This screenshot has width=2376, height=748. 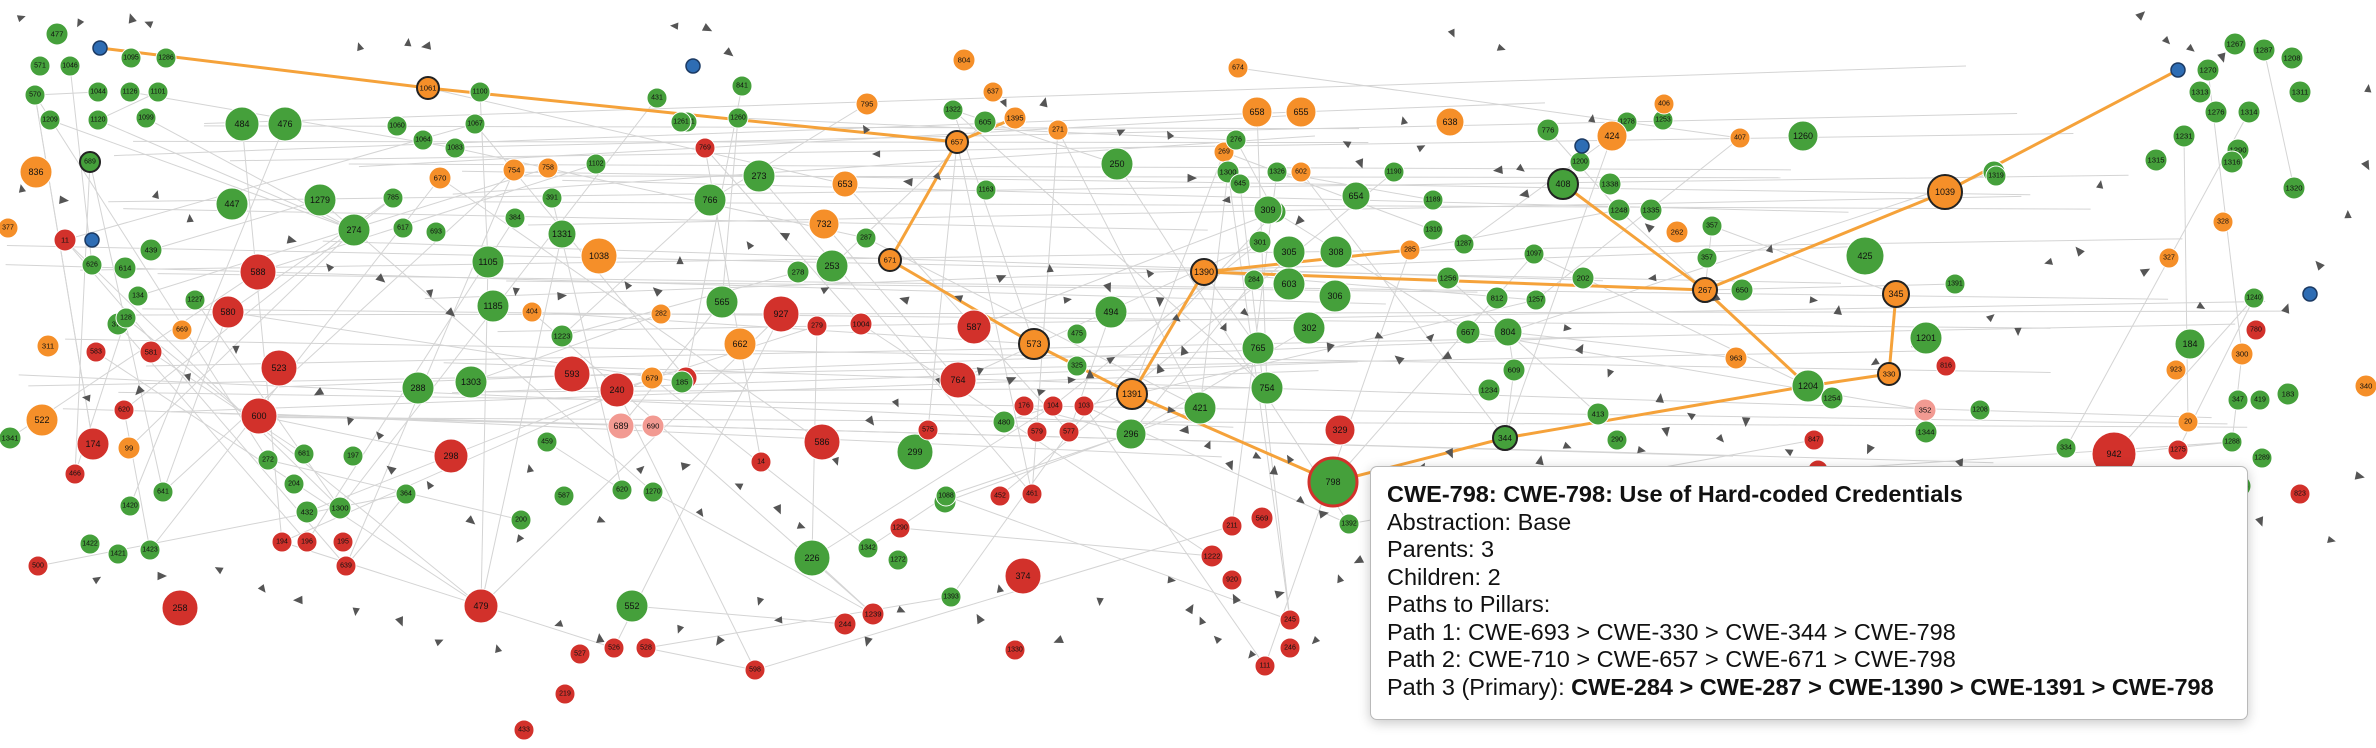 I want to click on cwe-node-407: 407, so click(x=1740, y=138).